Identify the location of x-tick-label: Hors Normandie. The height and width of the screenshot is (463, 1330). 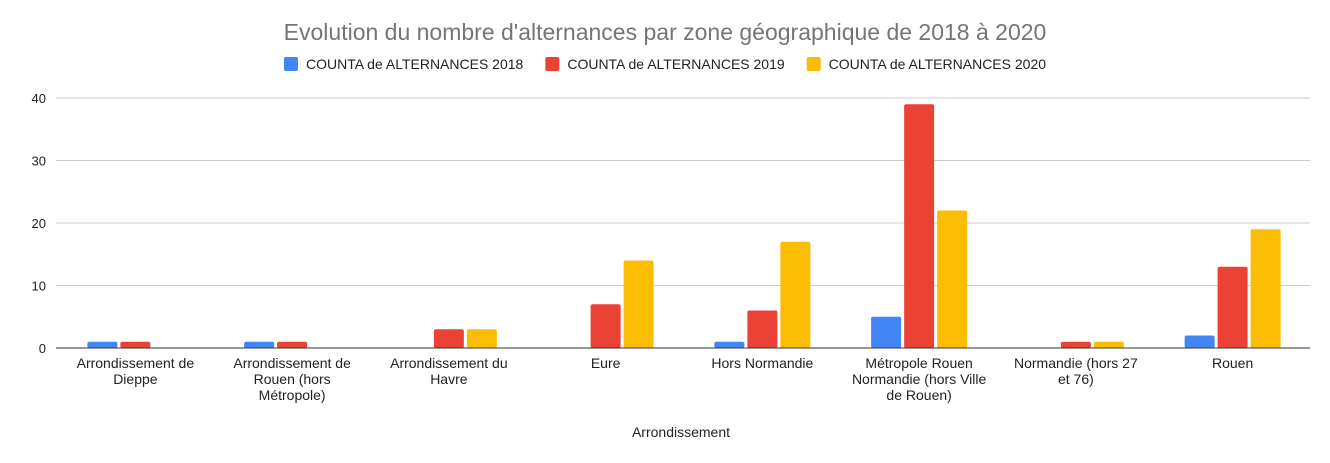
(762, 363).